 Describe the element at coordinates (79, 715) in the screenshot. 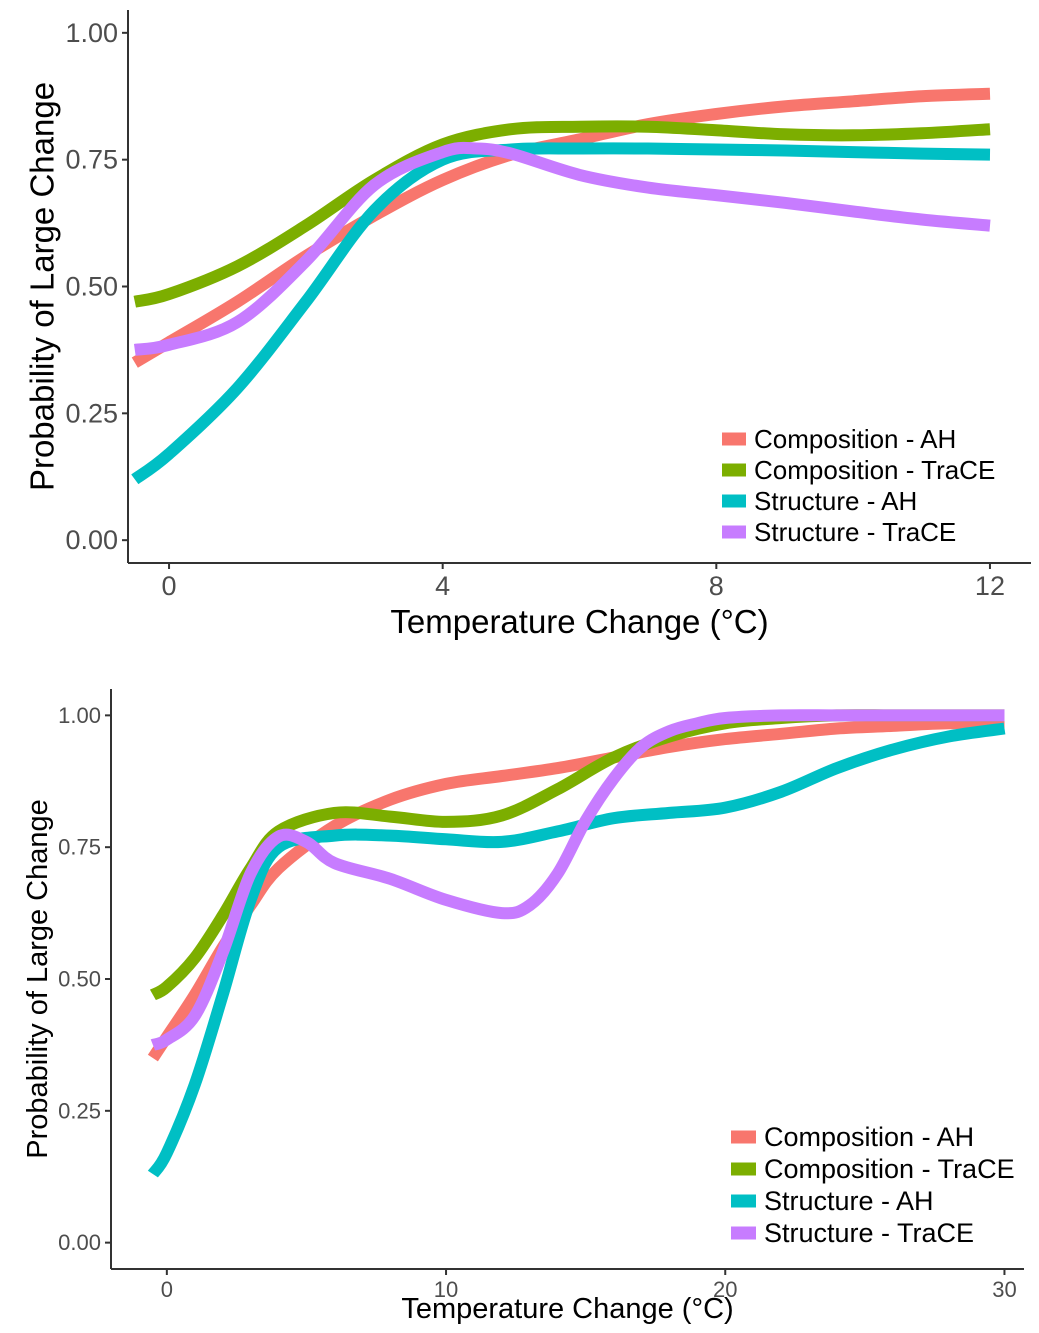

I see `bottom-y-tick-label: 1.00` at that location.